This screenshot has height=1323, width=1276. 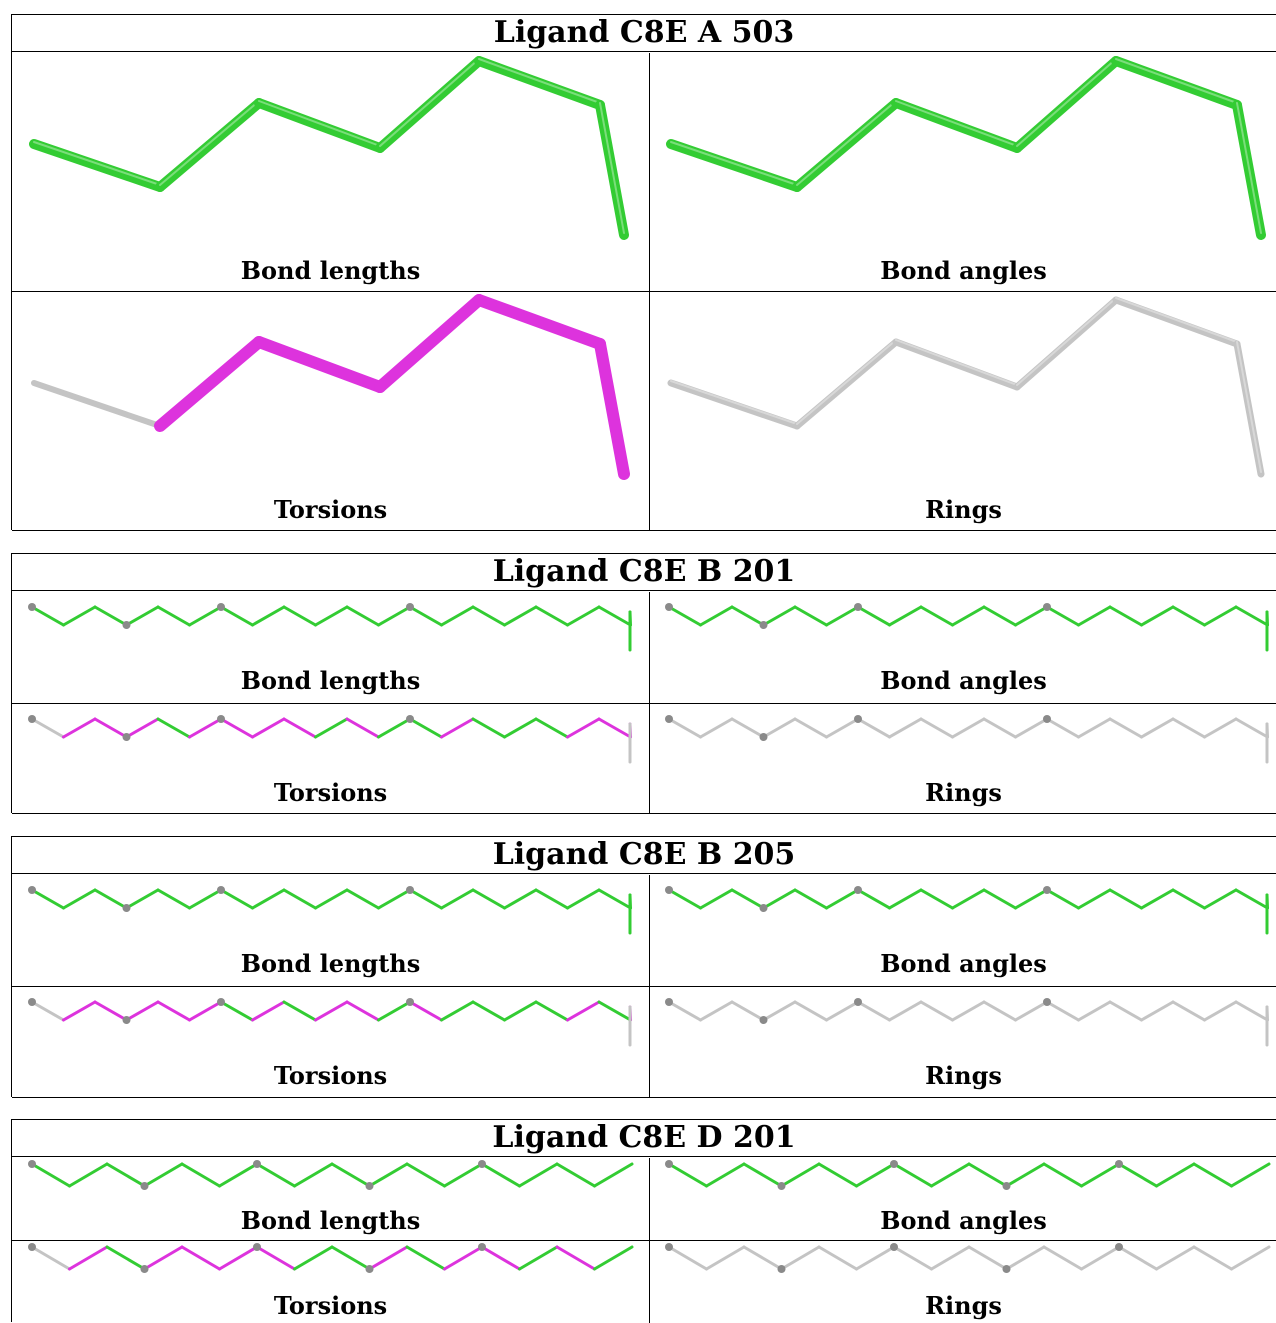 What do you see at coordinates (963, 1305) in the screenshot?
I see `rings-caption: Rings` at bounding box center [963, 1305].